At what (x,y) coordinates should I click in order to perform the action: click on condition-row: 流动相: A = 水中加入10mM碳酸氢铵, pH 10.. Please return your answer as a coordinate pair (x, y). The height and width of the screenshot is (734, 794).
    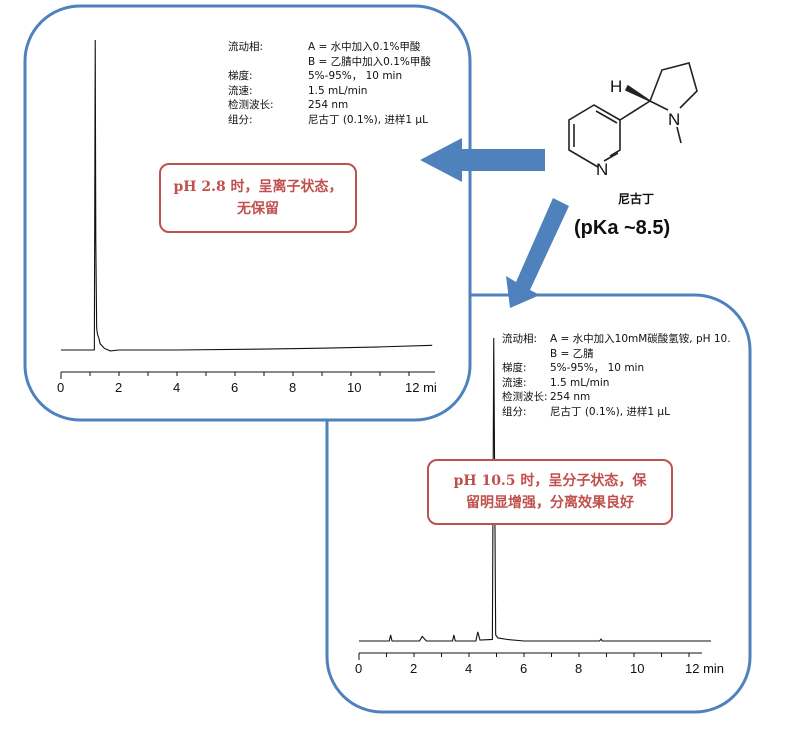
    Looking at the image, I should click on (616, 339).